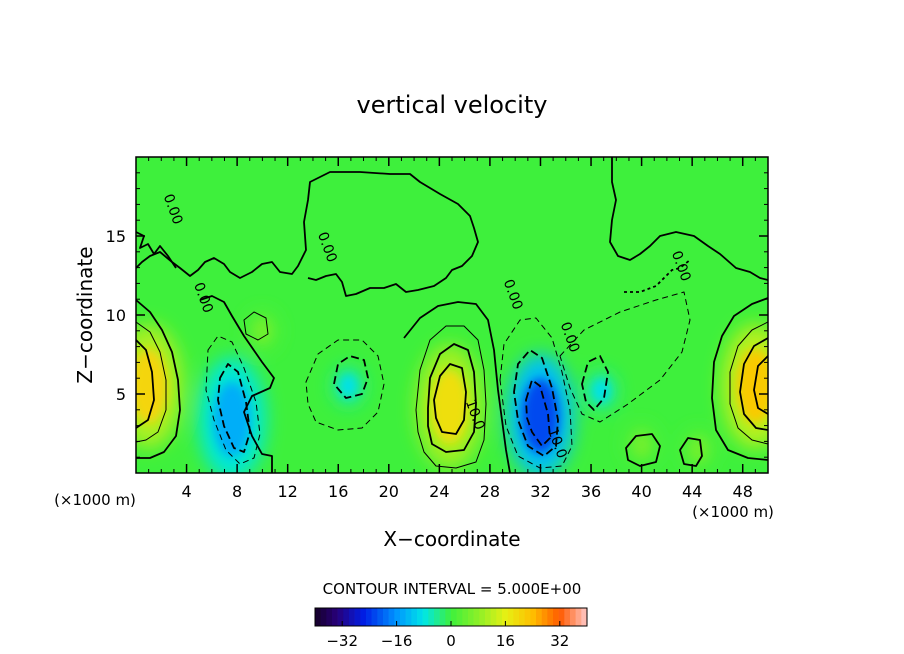  Describe the element at coordinates (760, 385) in the screenshot. I see `positive-contour-15-right` at that location.